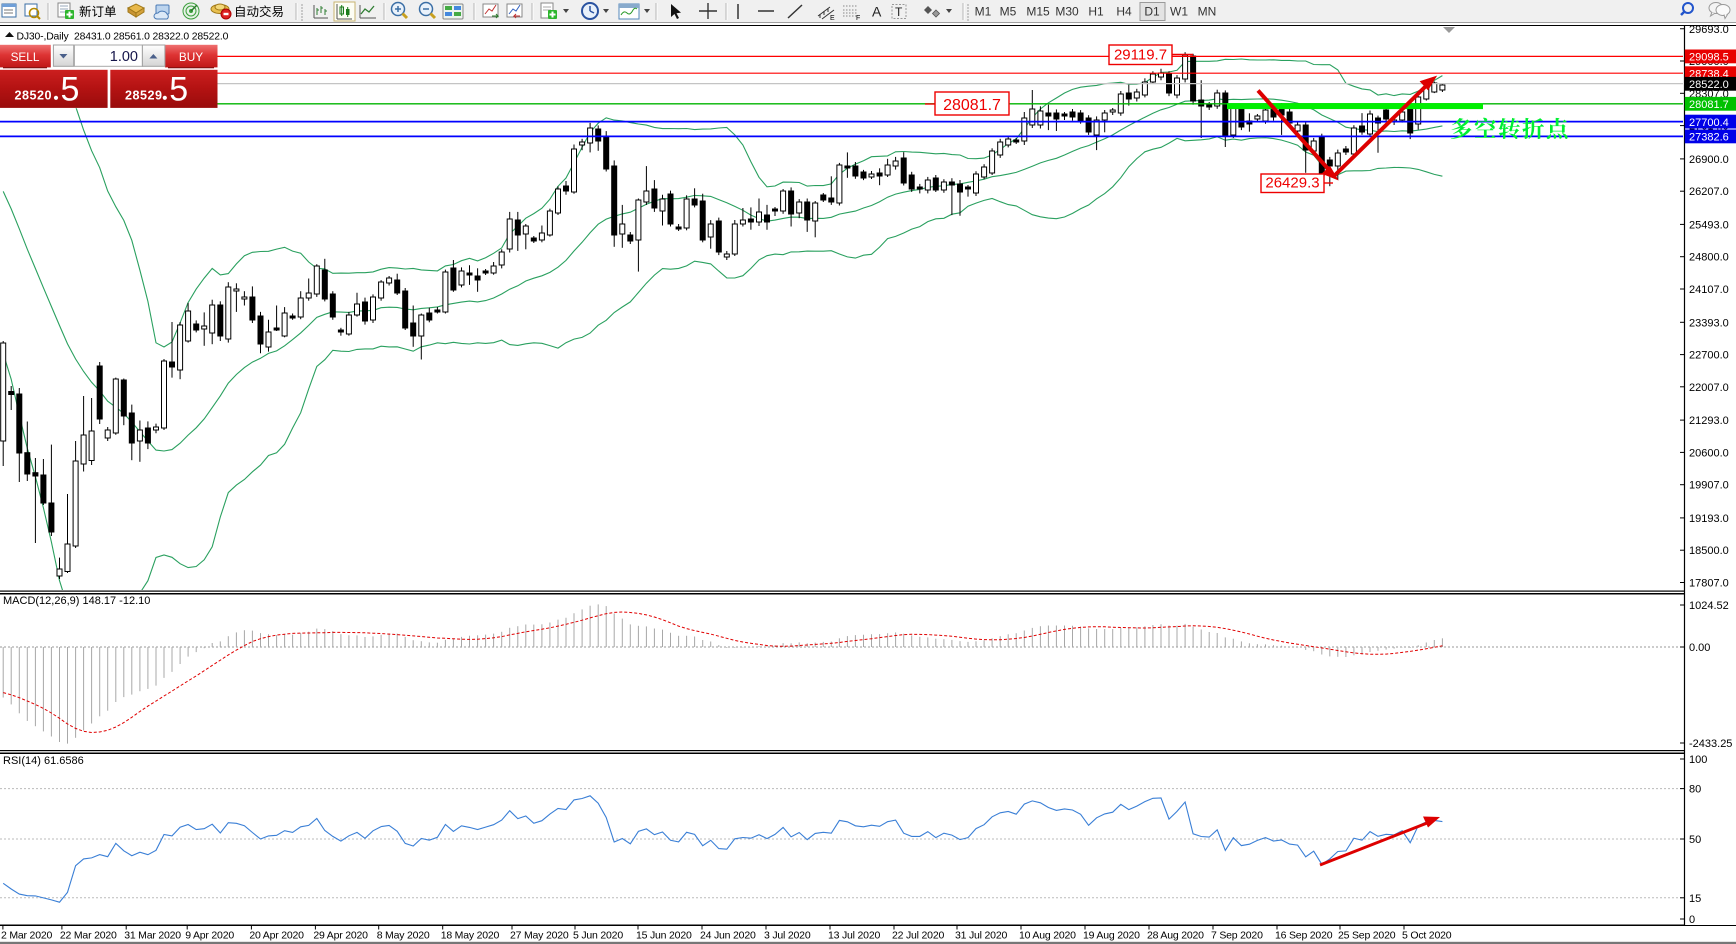  What do you see at coordinates (34, 96) in the screenshot?
I see `svg-text: 28520` at bounding box center [34, 96].